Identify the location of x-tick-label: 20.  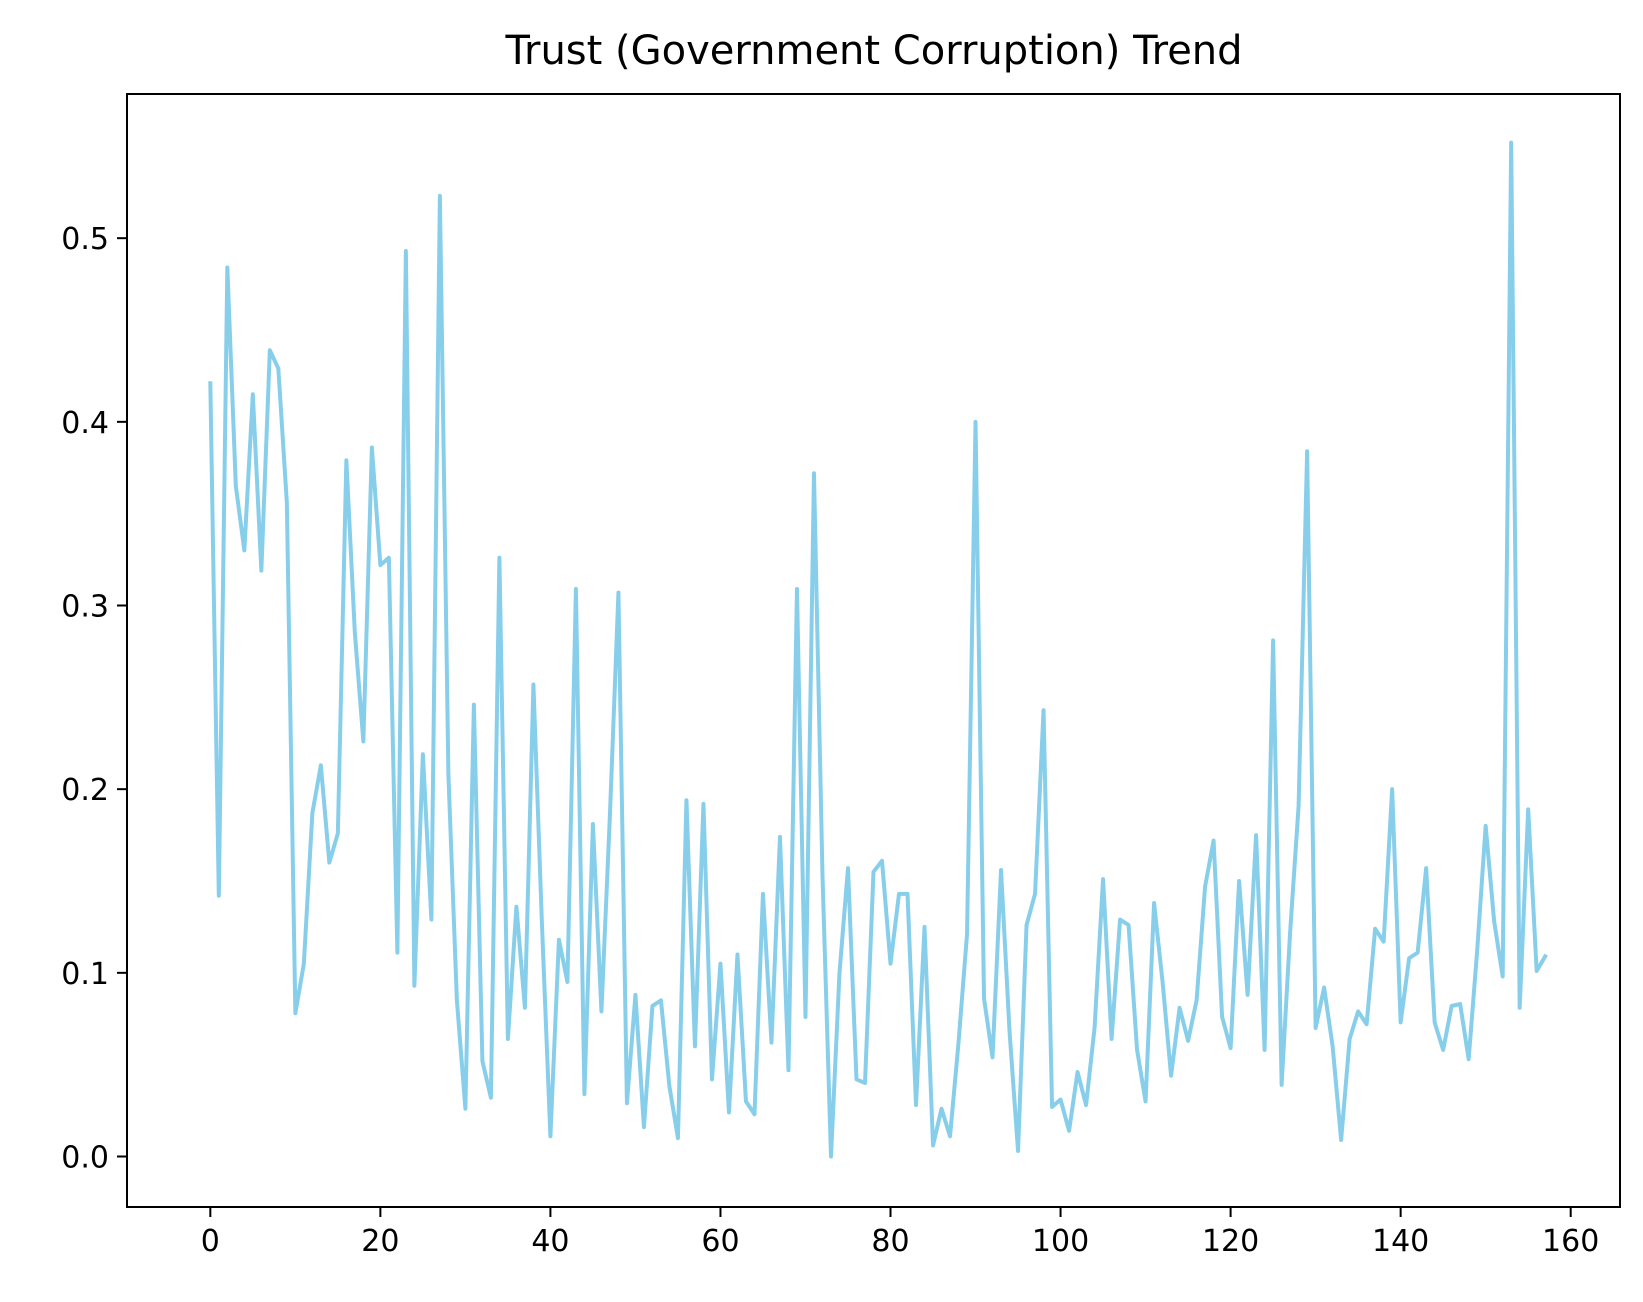
(380, 1241).